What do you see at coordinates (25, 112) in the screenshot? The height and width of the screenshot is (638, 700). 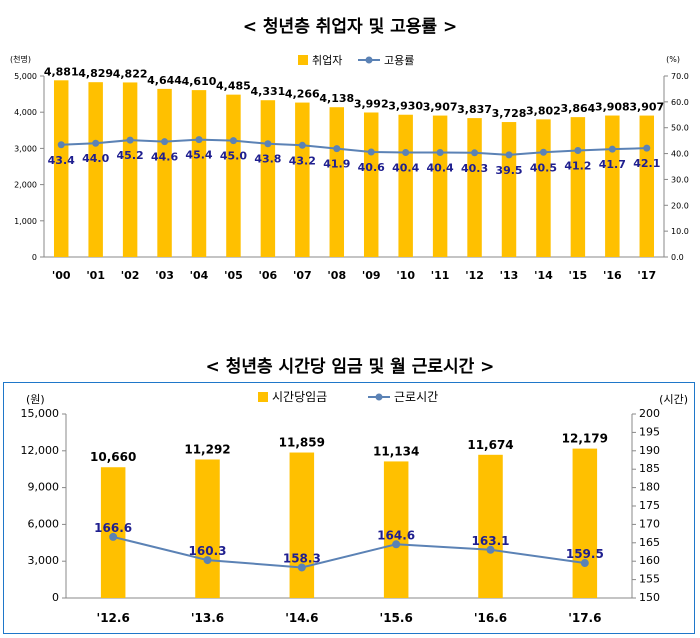 I see `y-tick-label-left: 4,000` at bounding box center [25, 112].